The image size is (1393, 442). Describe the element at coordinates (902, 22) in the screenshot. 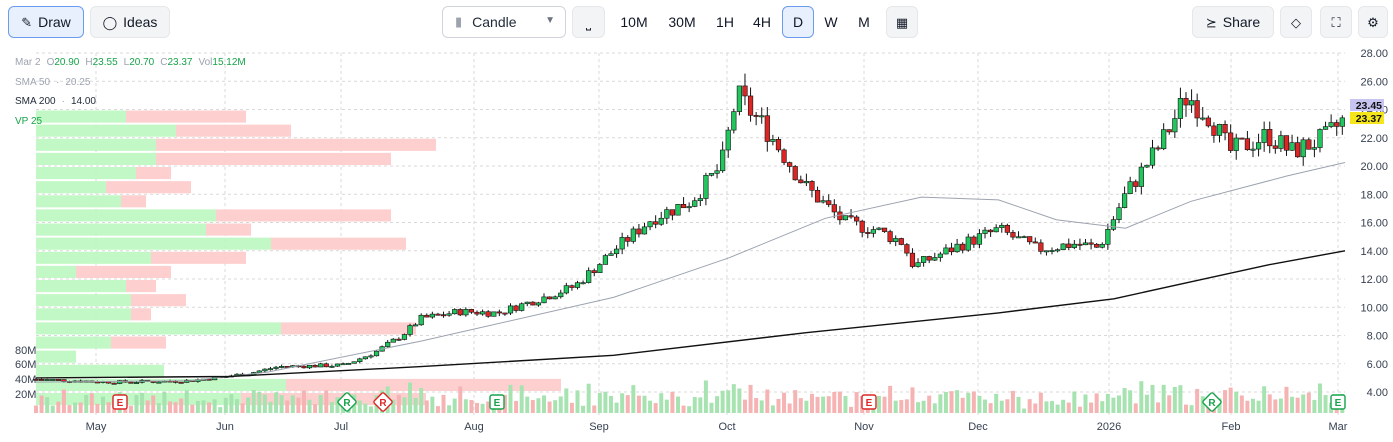

I see `calendar-button: ▦` at that location.